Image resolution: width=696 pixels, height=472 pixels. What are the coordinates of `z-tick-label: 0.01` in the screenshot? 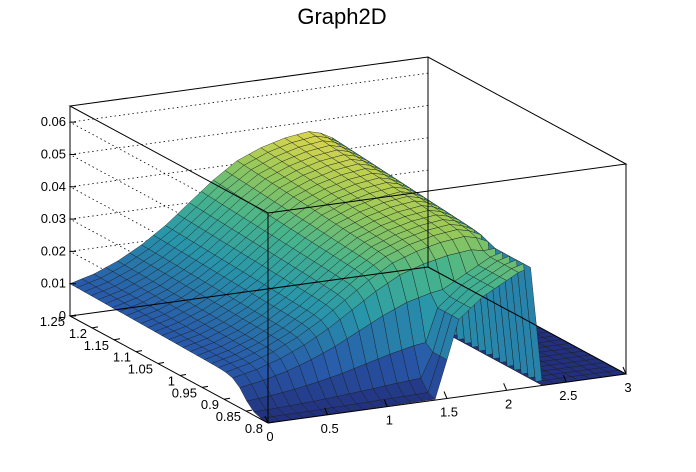 It's located at (53, 283).